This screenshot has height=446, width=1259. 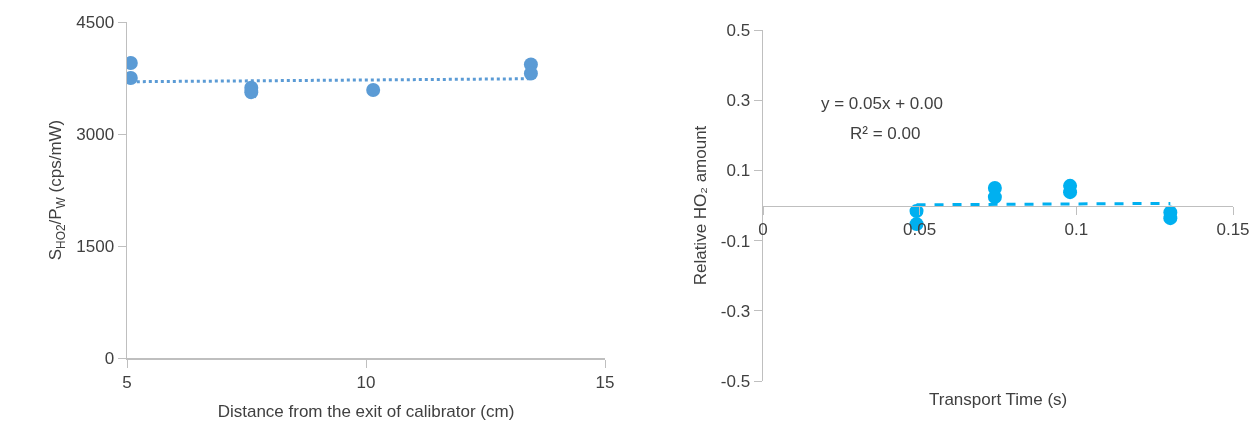 I want to click on y-tick-label: -0.3, so click(x=735, y=311).